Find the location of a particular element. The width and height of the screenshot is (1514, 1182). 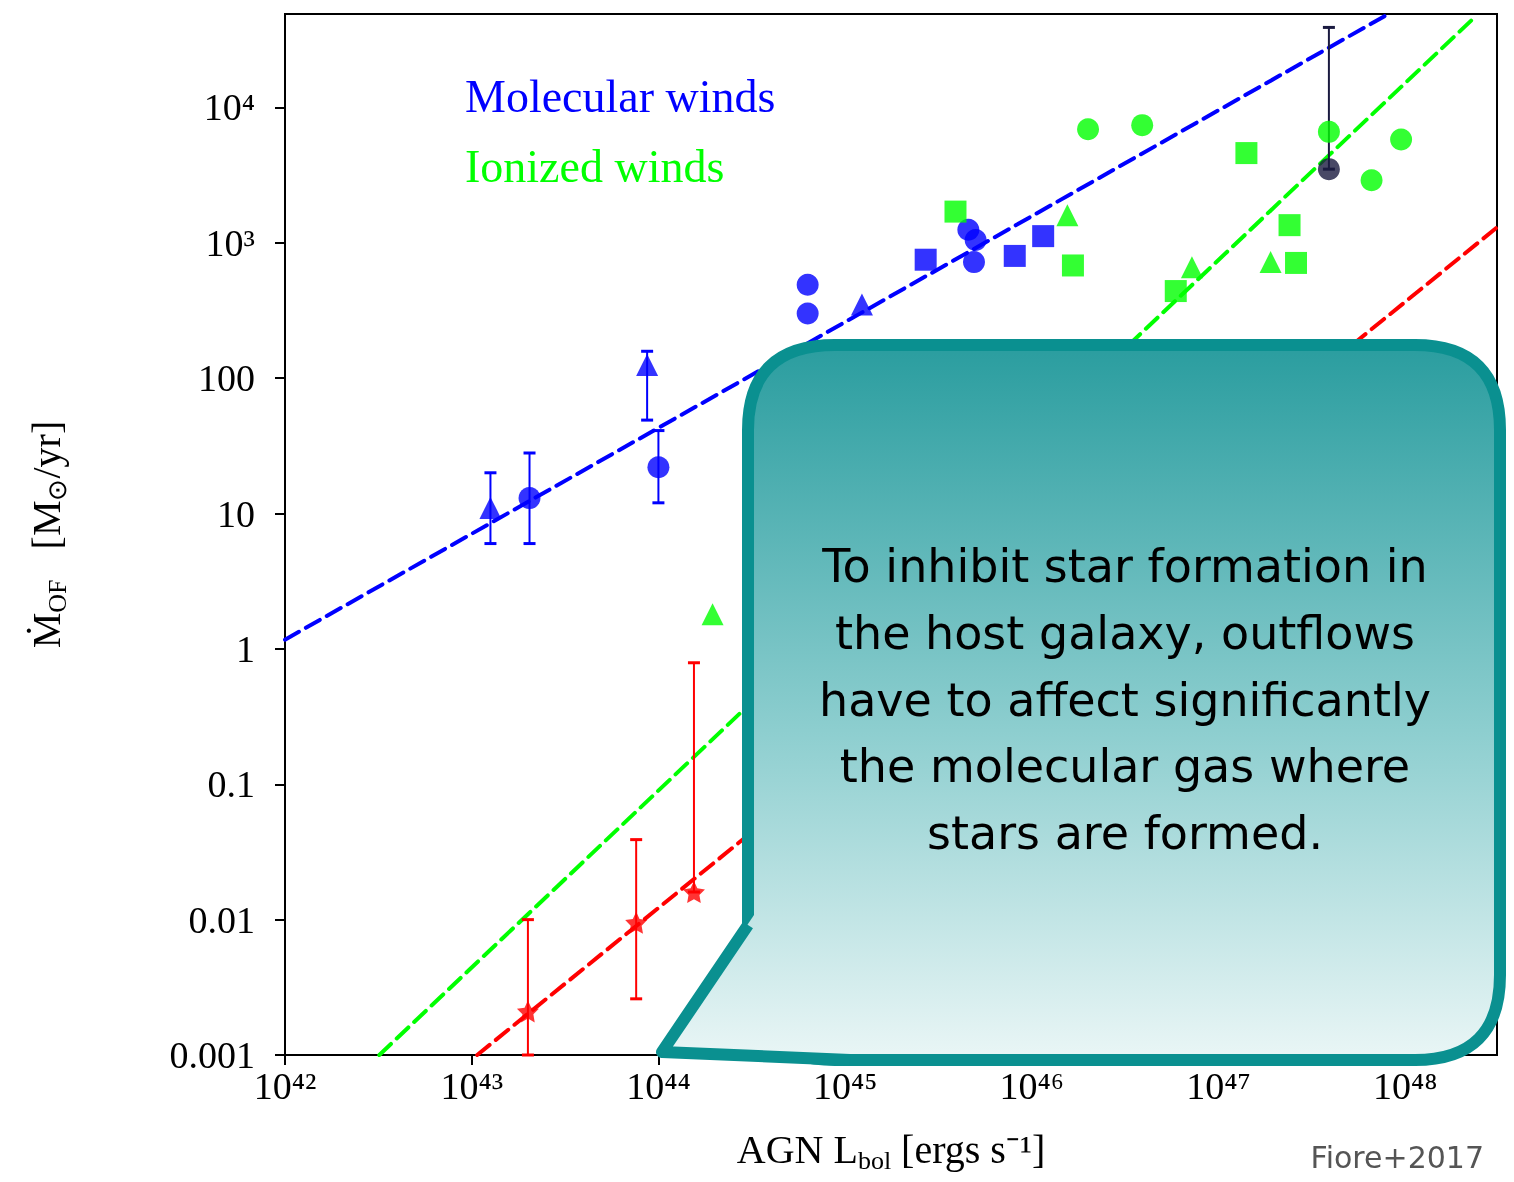

text: Ionized winds is located at coordinates (595, 166).